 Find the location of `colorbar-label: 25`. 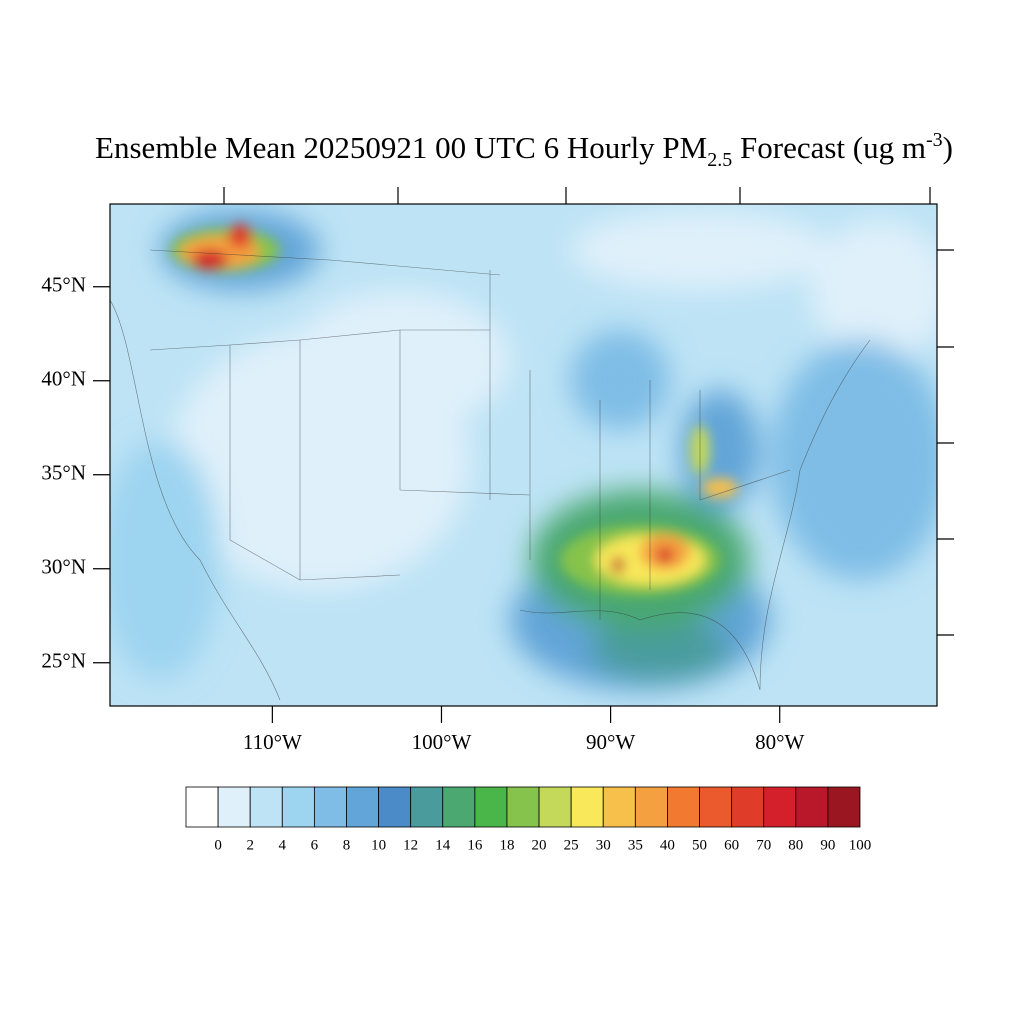

colorbar-label: 25 is located at coordinates (571, 845).